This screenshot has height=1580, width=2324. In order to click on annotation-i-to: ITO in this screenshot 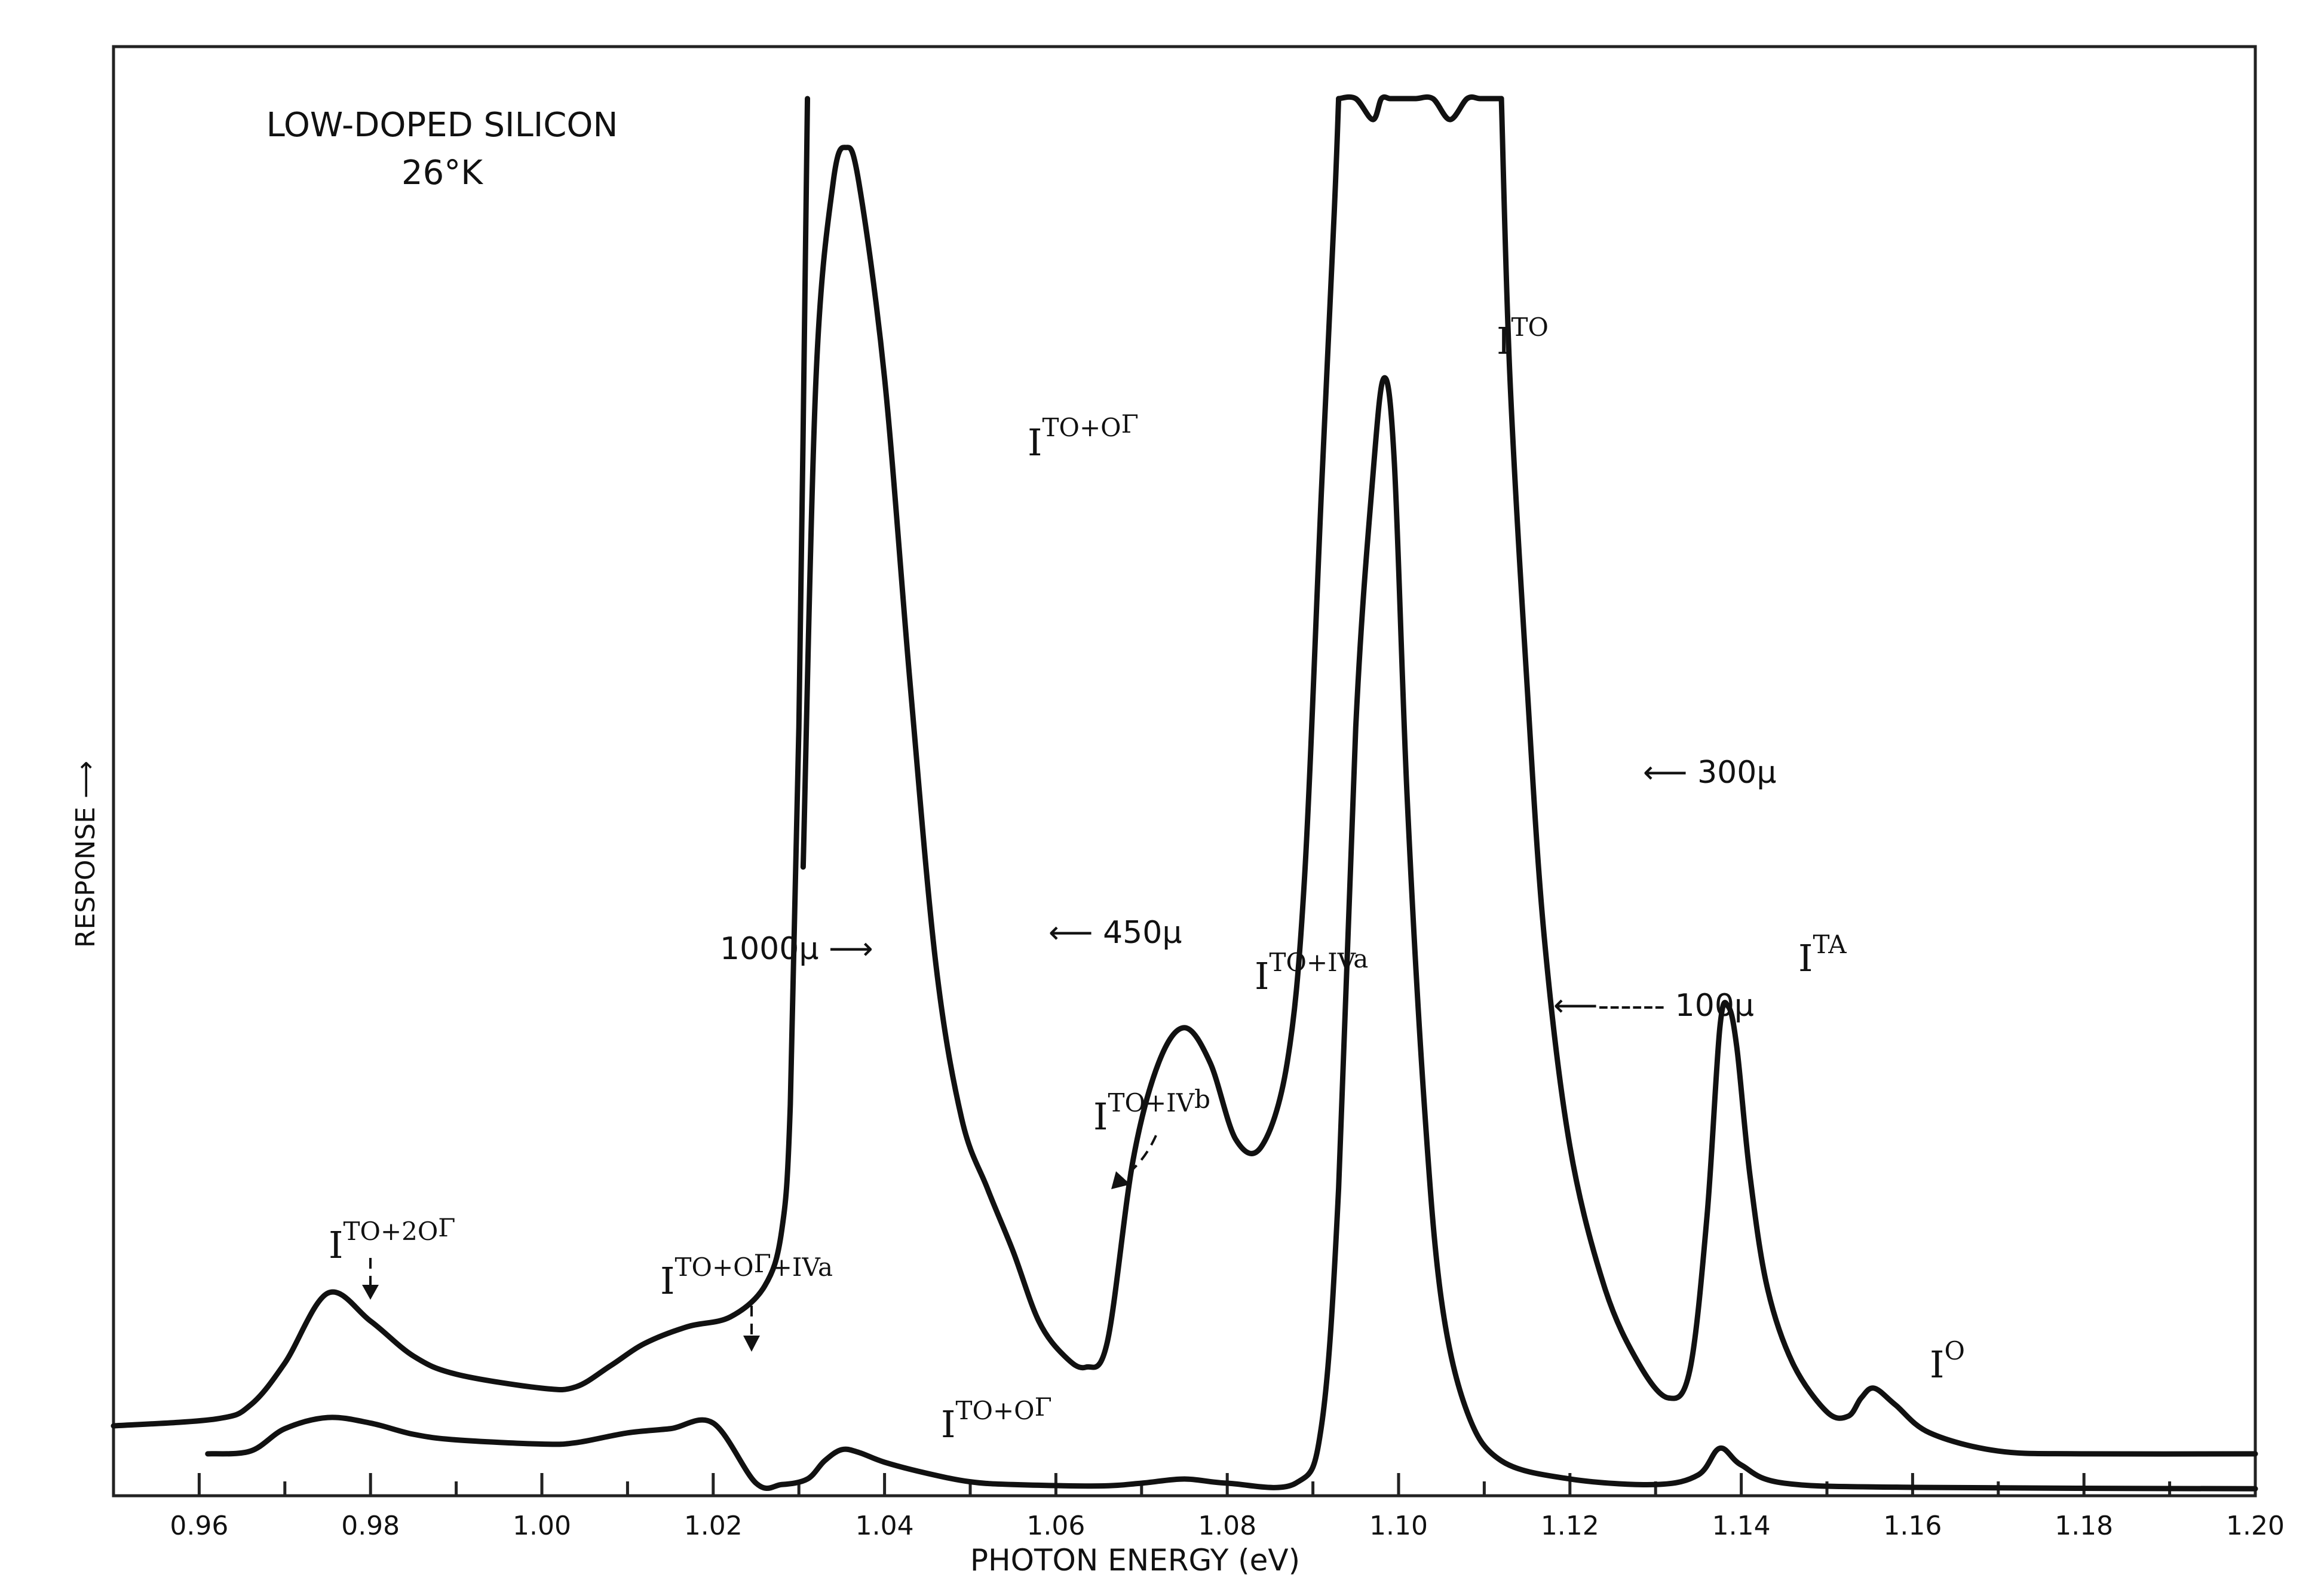, I will do `click(1523, 338)`.